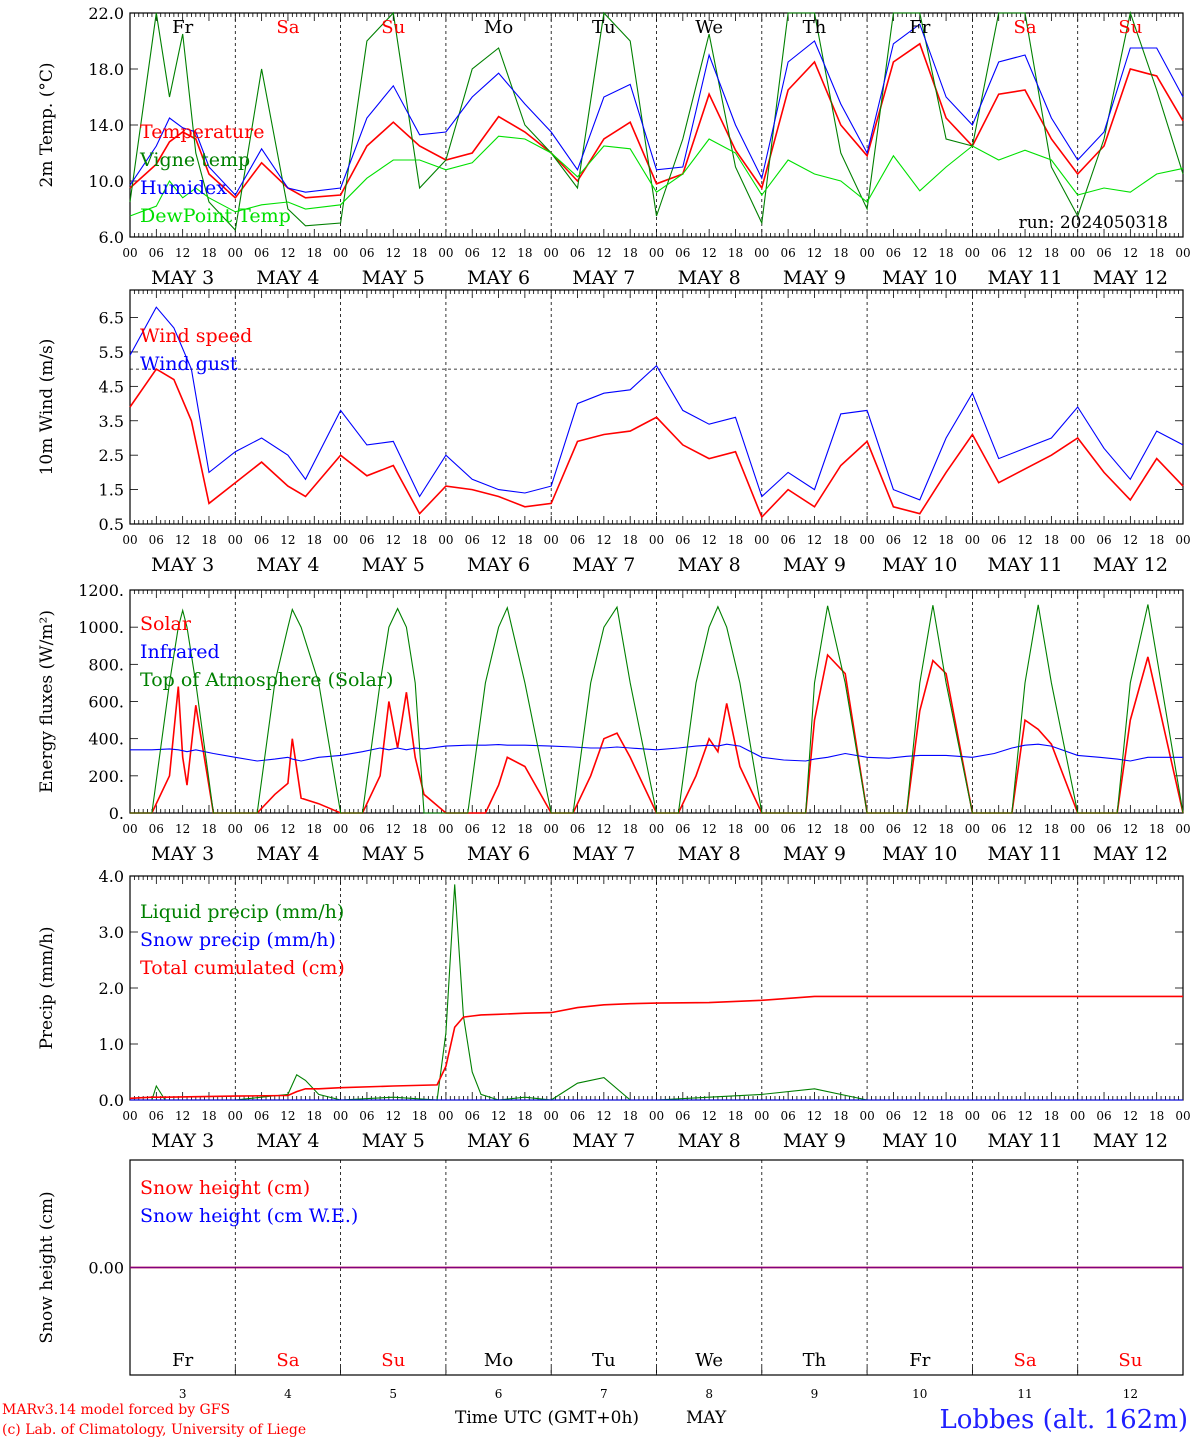 This screenshot has width=1194, height=1440. I want to click on ytick-label: 2.0, so click(111, 988).